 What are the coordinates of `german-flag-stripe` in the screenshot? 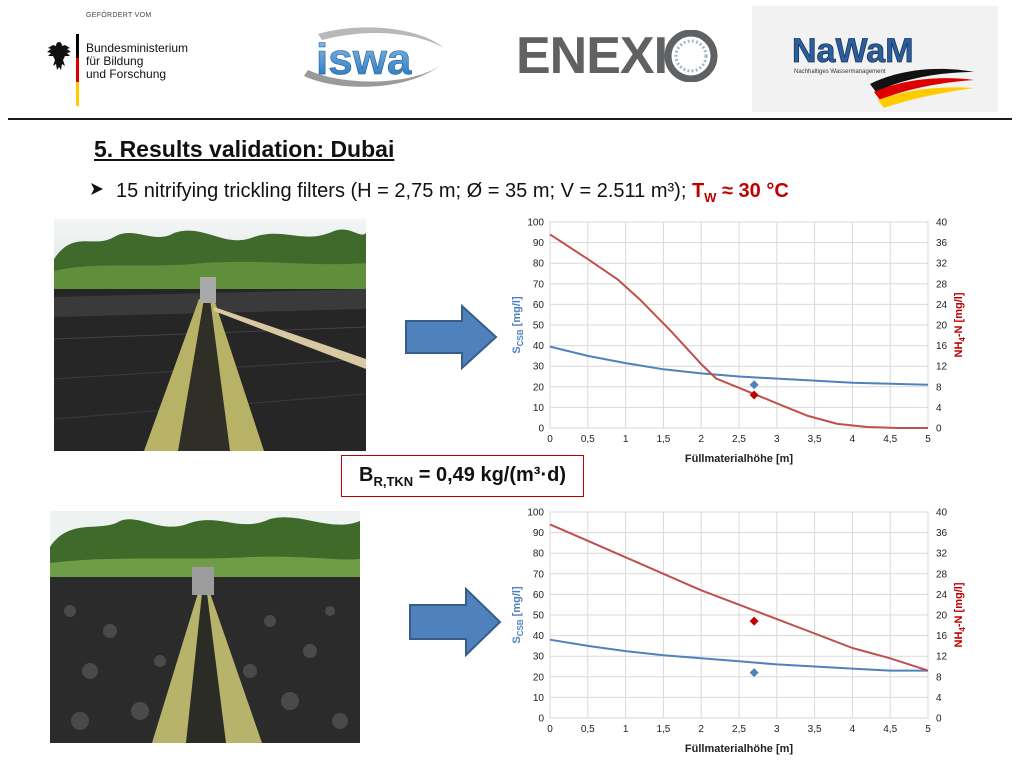 It's located at (77, 70).